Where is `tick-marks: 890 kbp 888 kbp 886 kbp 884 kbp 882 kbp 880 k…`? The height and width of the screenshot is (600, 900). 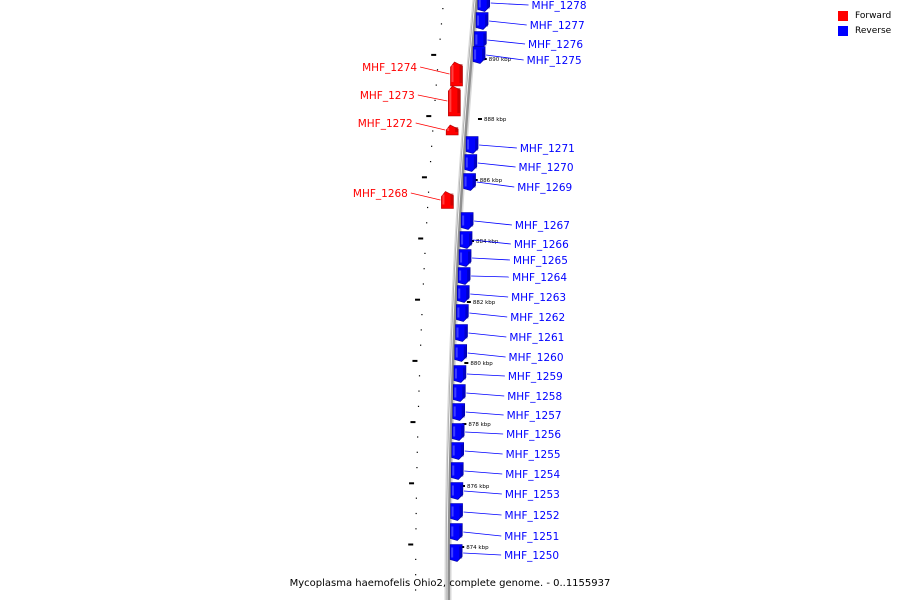
tick-marks: 890 kbp 888 kbp 886 kbp 884 kbp 882 kbp 880 k… is located at coordinates (460, 299).